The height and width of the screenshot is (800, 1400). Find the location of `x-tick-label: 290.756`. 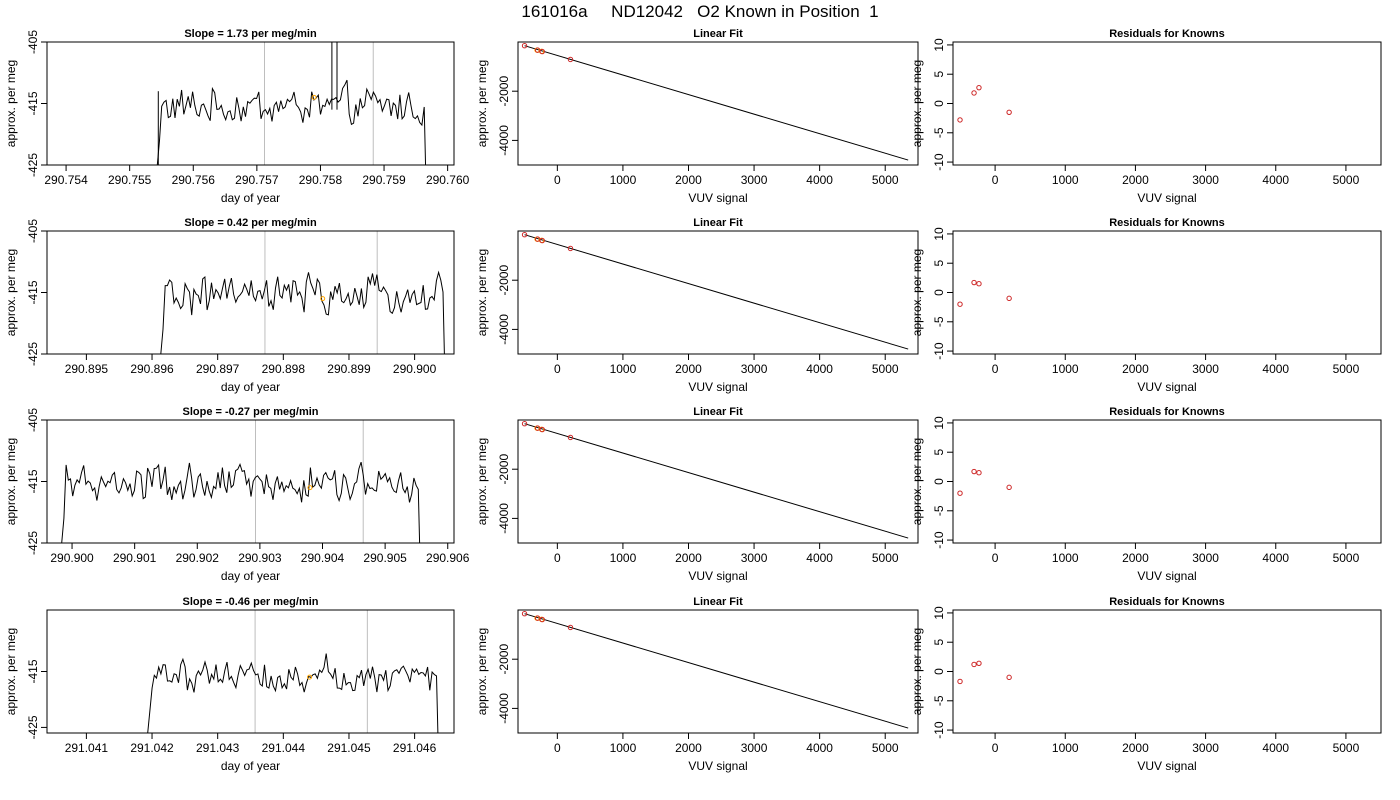

x-tick-label: 290.756 is located at coordinates (194, 180).